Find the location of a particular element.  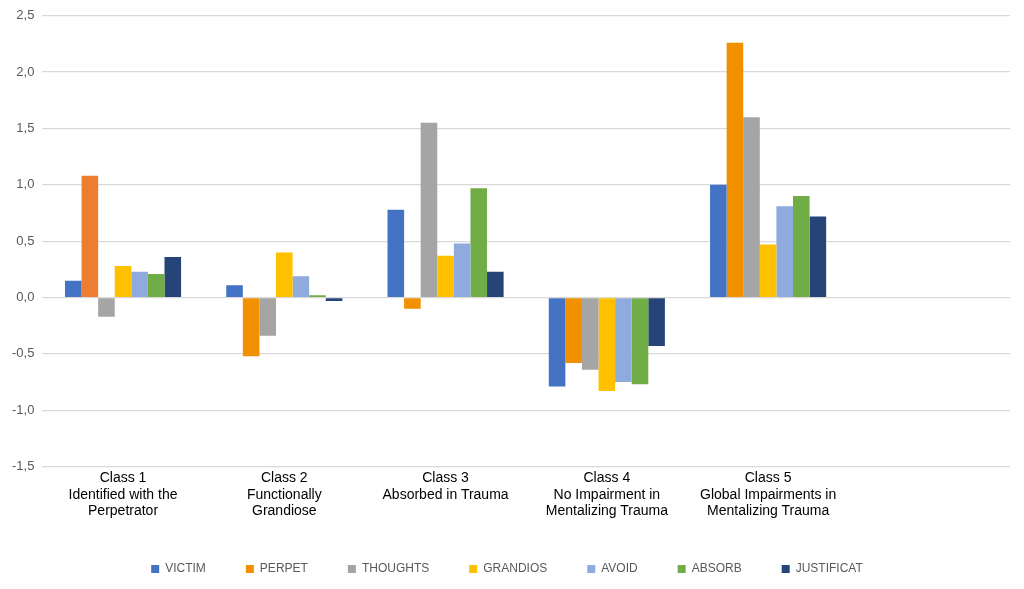

x-tick-label: Class 2 Functionally Grandiose is located at coordinates (284, 493).